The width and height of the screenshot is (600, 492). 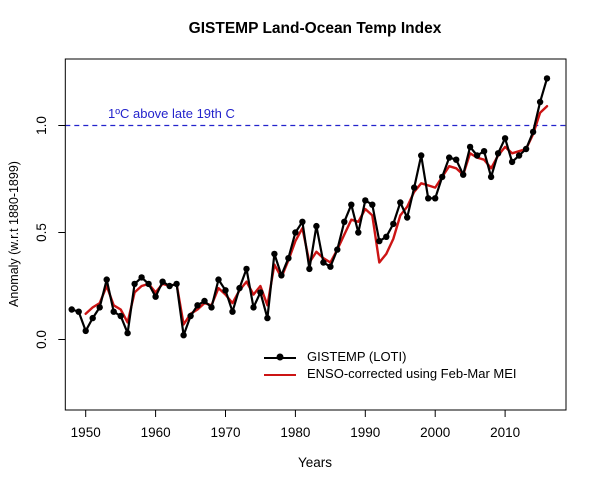 What do you see at coordinates (315, 28) in the screenshot?
I see `chart-title: GISTEMP Land-Ocean Temp Index` at bounding box center [315, 28].